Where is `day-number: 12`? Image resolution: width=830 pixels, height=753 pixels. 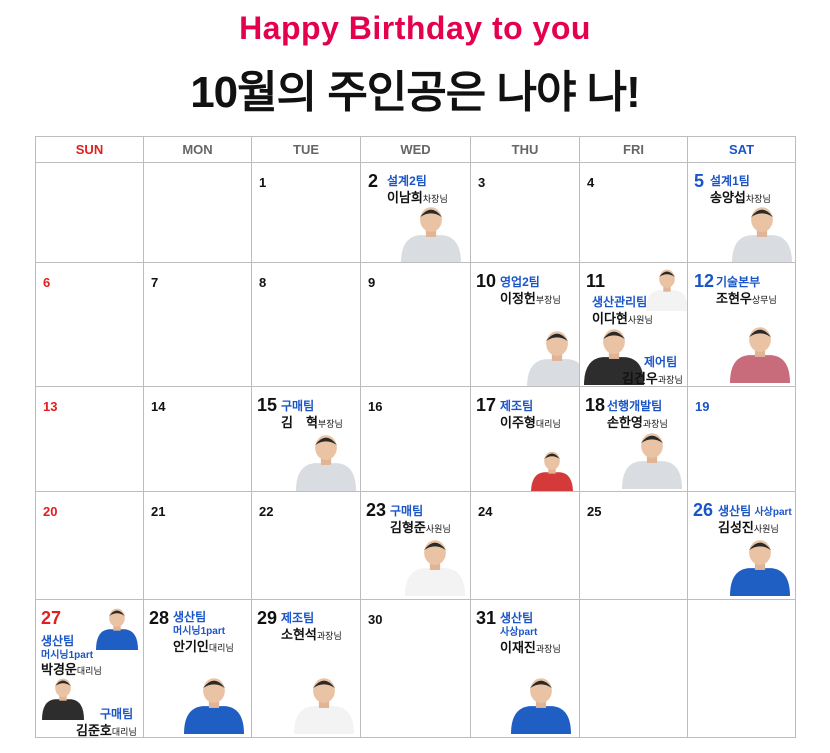 day-number: 12 is located at coordinates (704, 281).